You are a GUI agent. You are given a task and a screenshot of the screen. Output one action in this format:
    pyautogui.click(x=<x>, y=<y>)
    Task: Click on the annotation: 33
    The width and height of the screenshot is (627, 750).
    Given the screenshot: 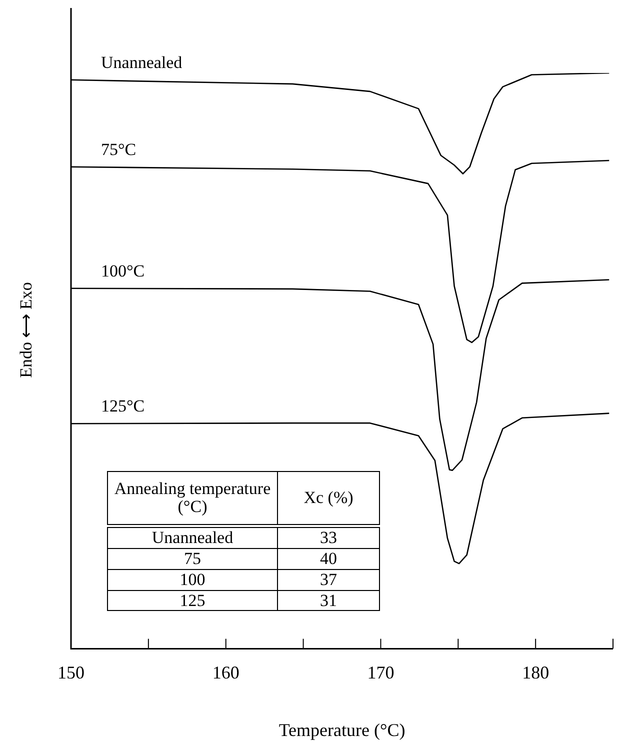 What is the action you would take?
    pyautogui.click(x=329, y=537)
    